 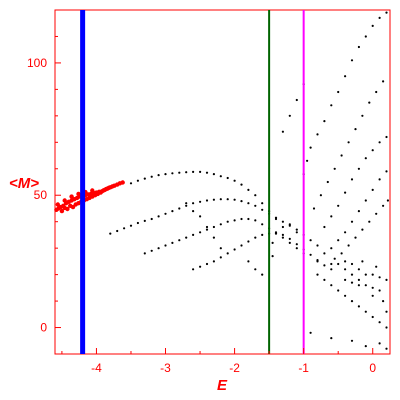 I want to click on x-tick-label: -2, so click(x=234, y=368).